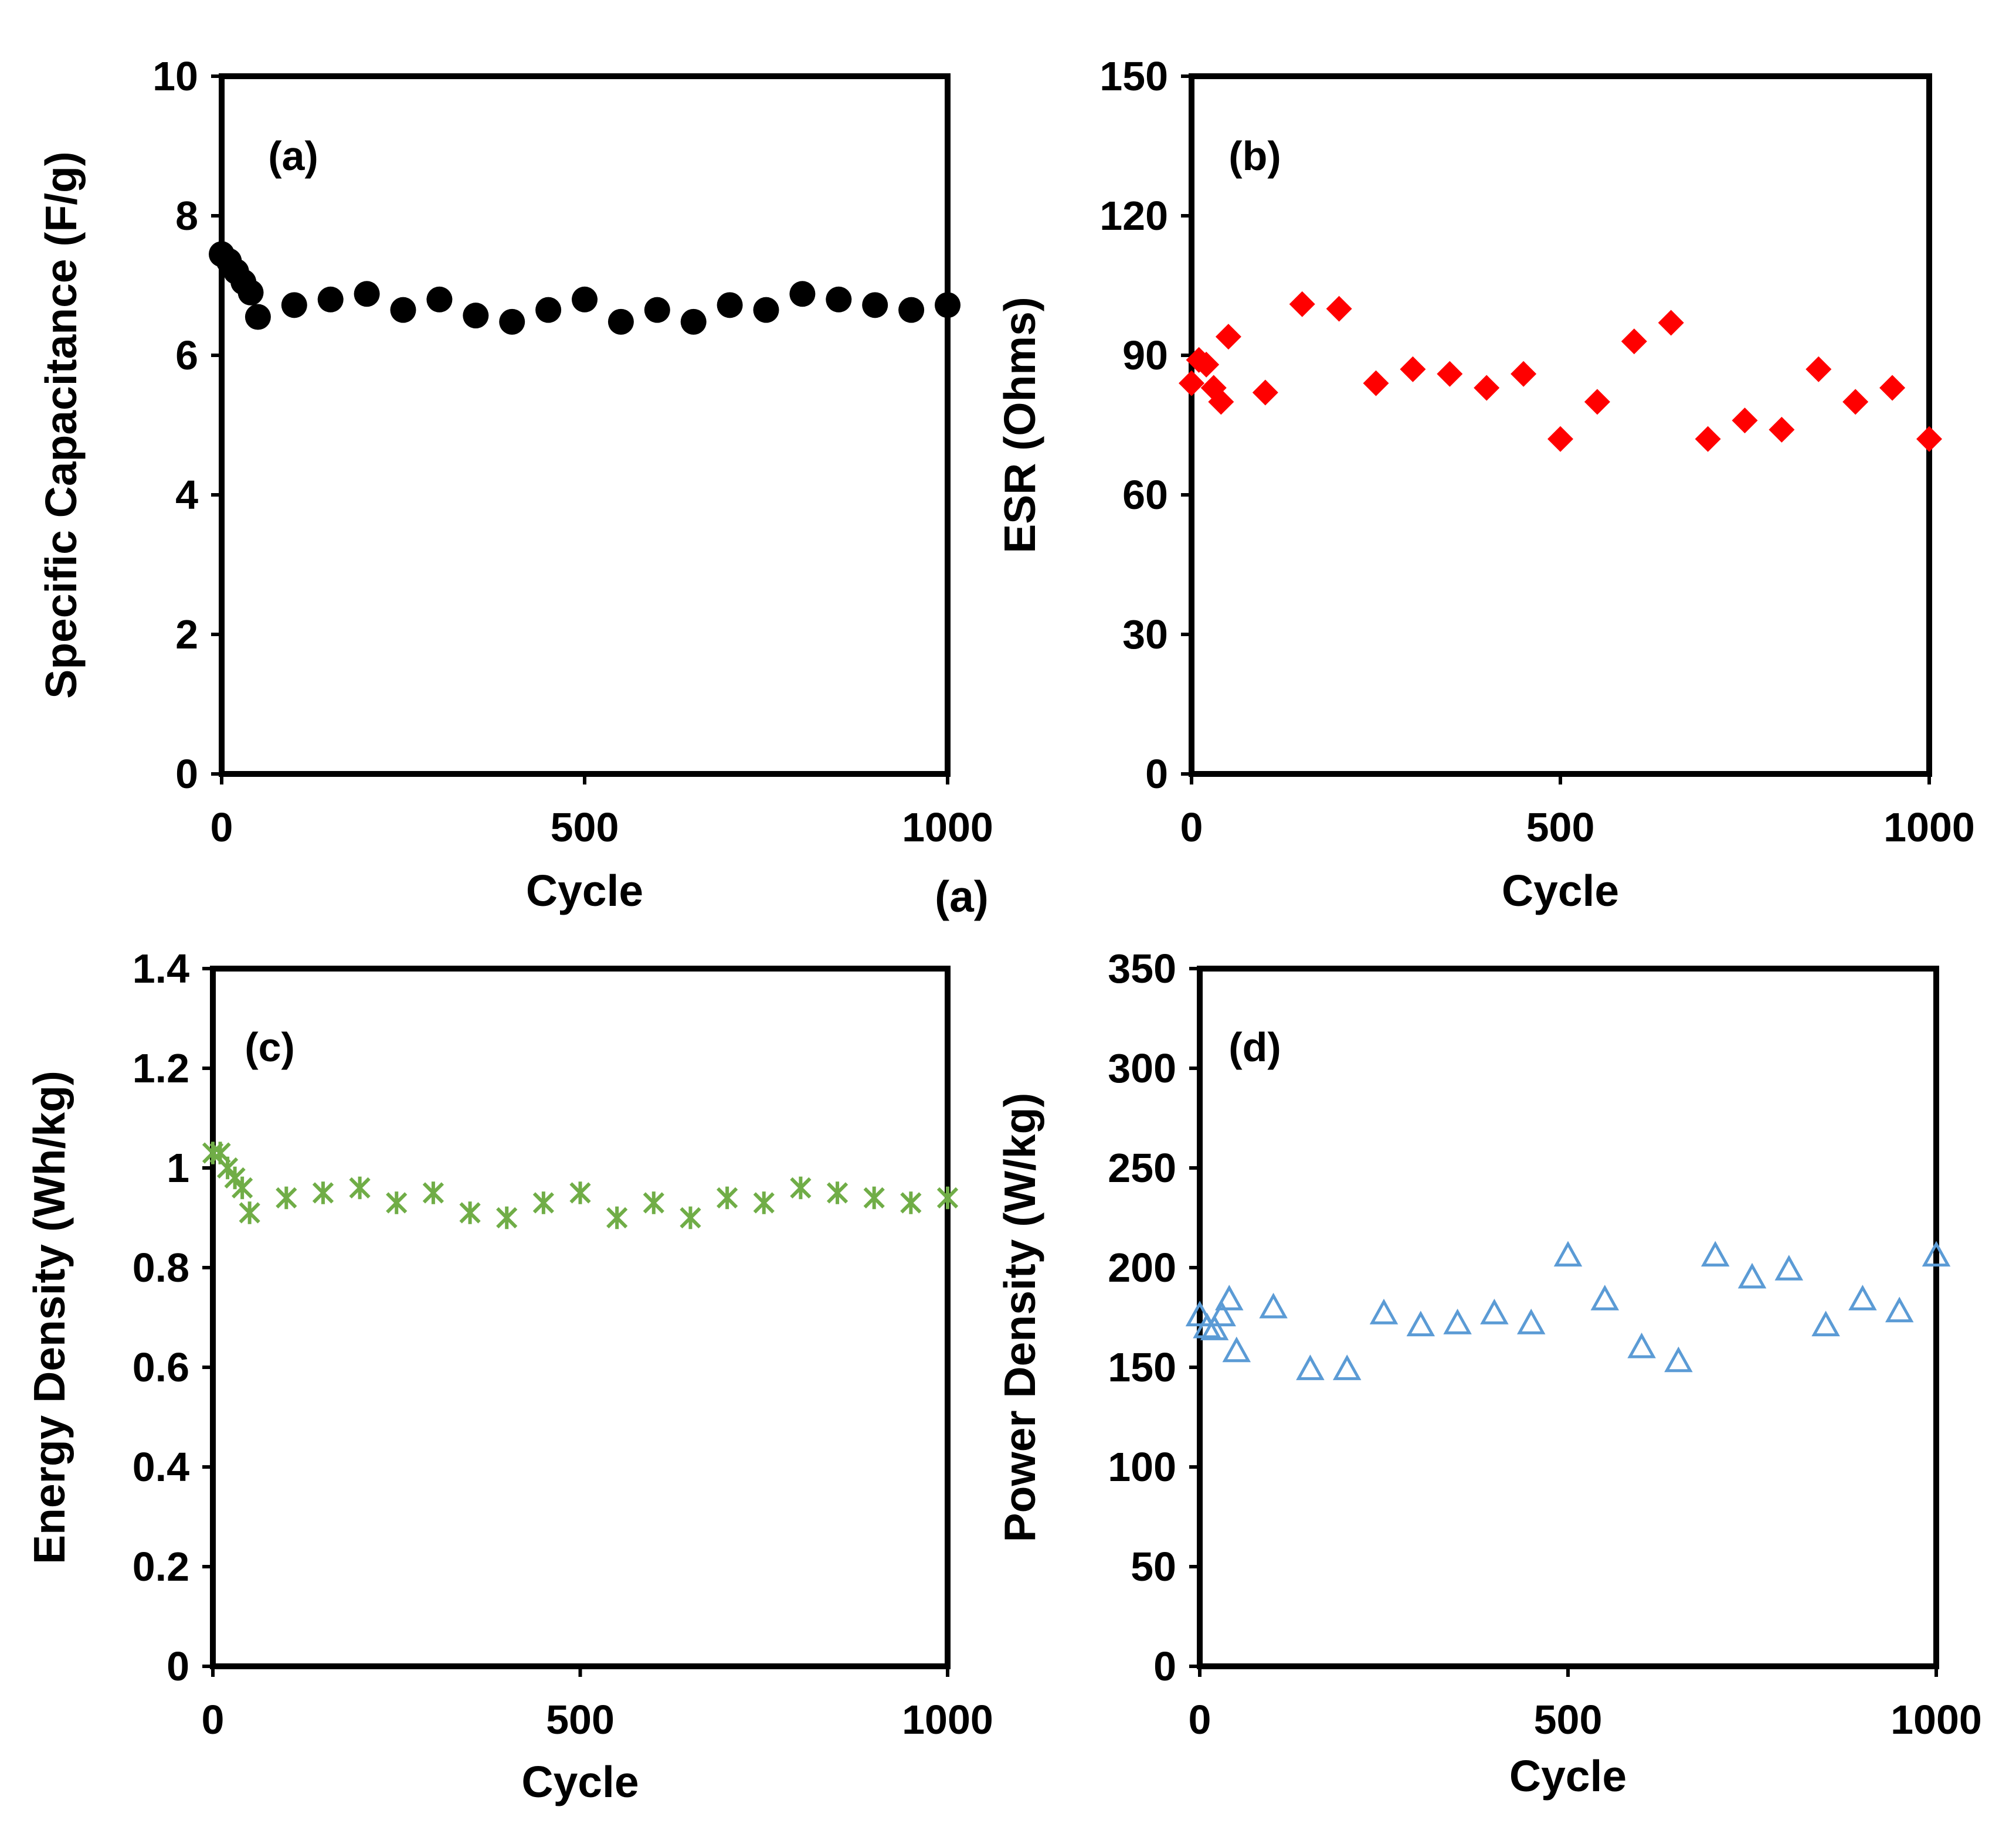 Image resolution: width=2016 pixels, height=1834 pixels. Describe the element at coordinates (293, 156) in the screenshot. I see `panel-label-a: (a)` at that location.